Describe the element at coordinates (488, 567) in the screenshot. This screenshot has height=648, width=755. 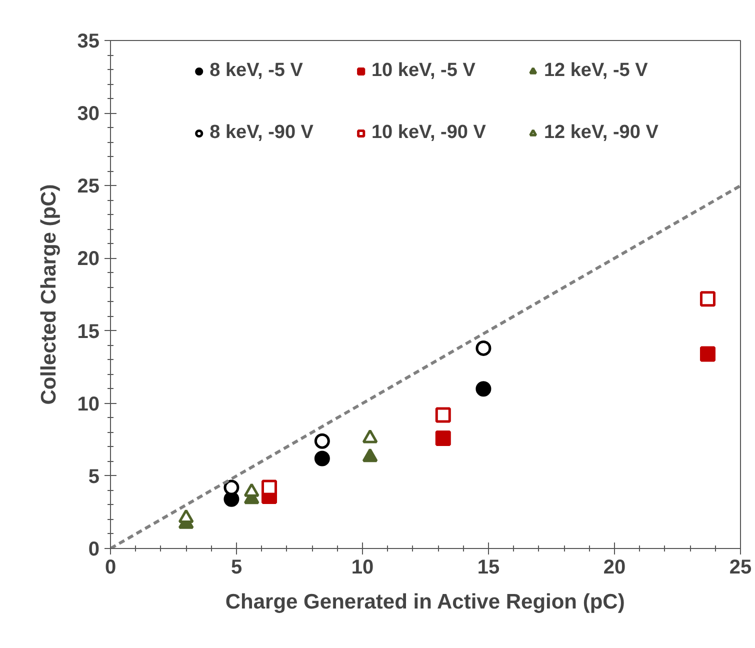
I see `x-tick-label: 15` at that location.